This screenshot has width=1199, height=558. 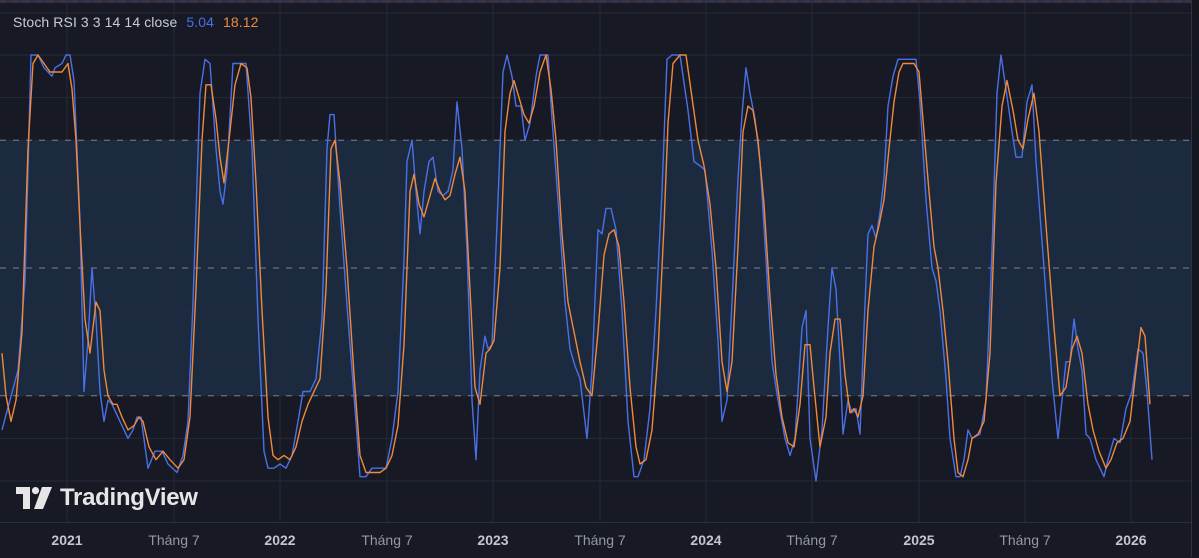 I want to click on x-axis-label-3: Tháng 7, so click(x=387, y=540).